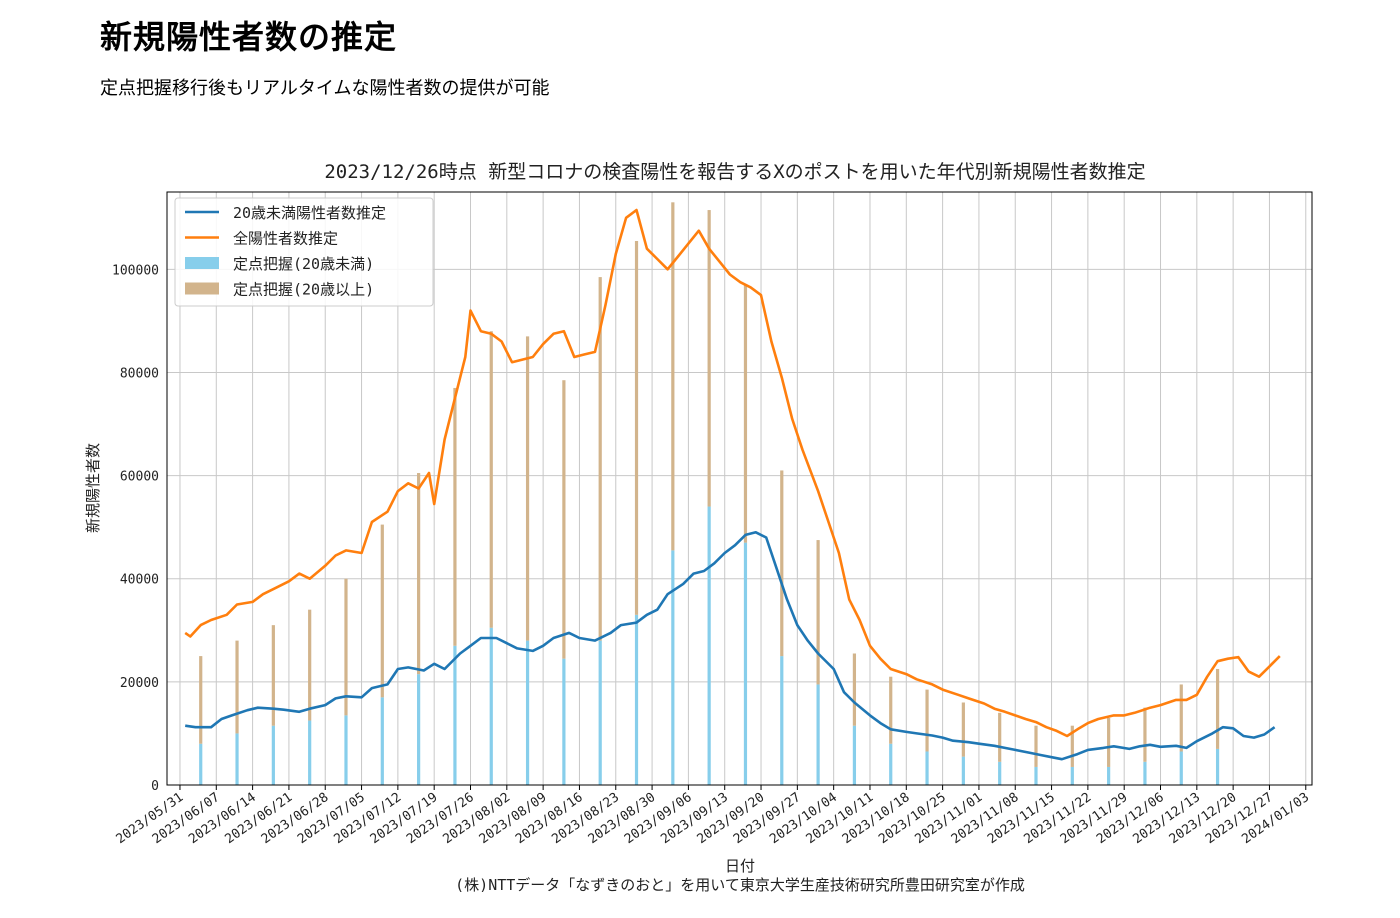 The height and width of the screenshot is (918, 1400). I want to click on legend-box, so click(304, 252).